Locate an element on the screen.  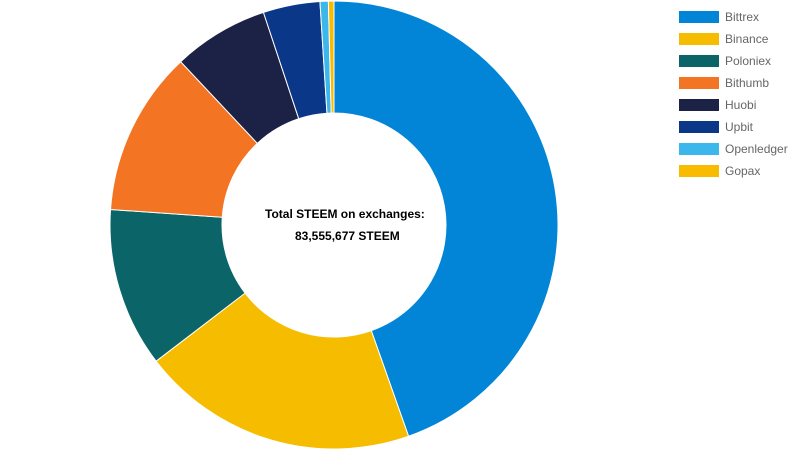
legend-item-bittrex: Bittrex is located at coordinates (733, 17).